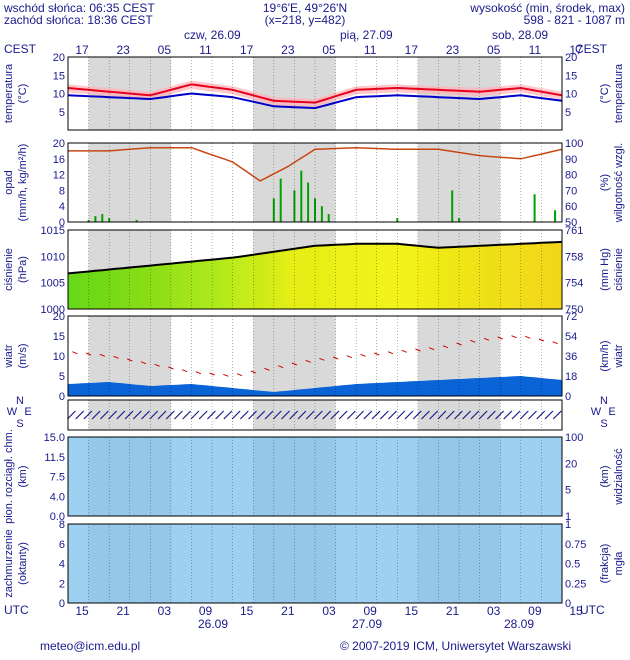  Describe the element at coordinates (574, 284) in the screenshot. I see `tick-label: 754` at that location.